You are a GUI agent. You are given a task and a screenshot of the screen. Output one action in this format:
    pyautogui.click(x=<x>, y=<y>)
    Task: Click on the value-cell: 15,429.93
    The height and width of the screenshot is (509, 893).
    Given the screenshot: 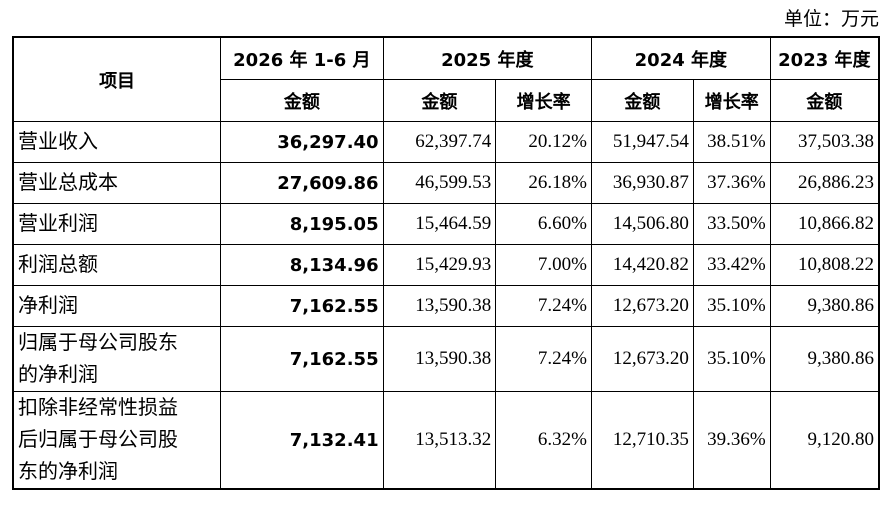 What is the action you would take?
    pyautogui.click(x=439, y=265)
    